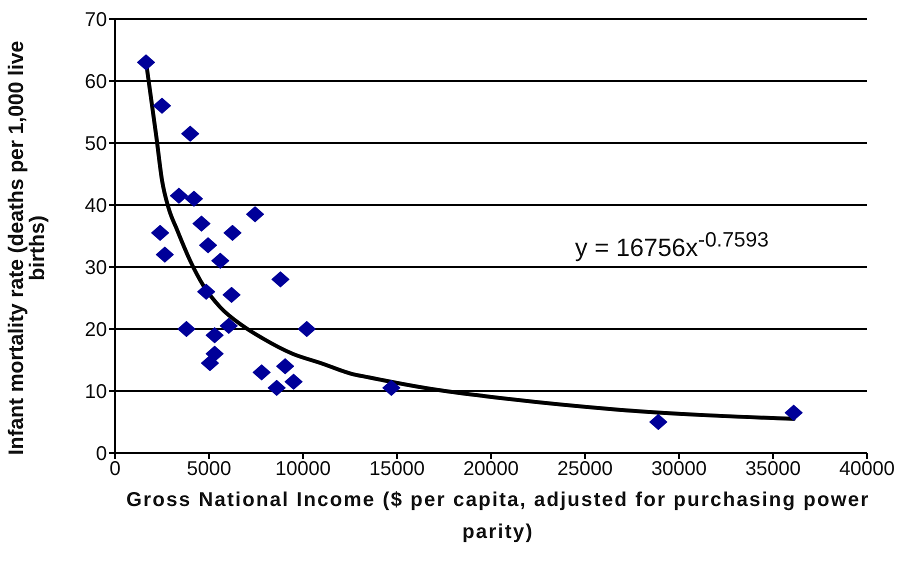 The image size is (900, 572). I want to click on y-tick-label: 30, so click(95, 268).